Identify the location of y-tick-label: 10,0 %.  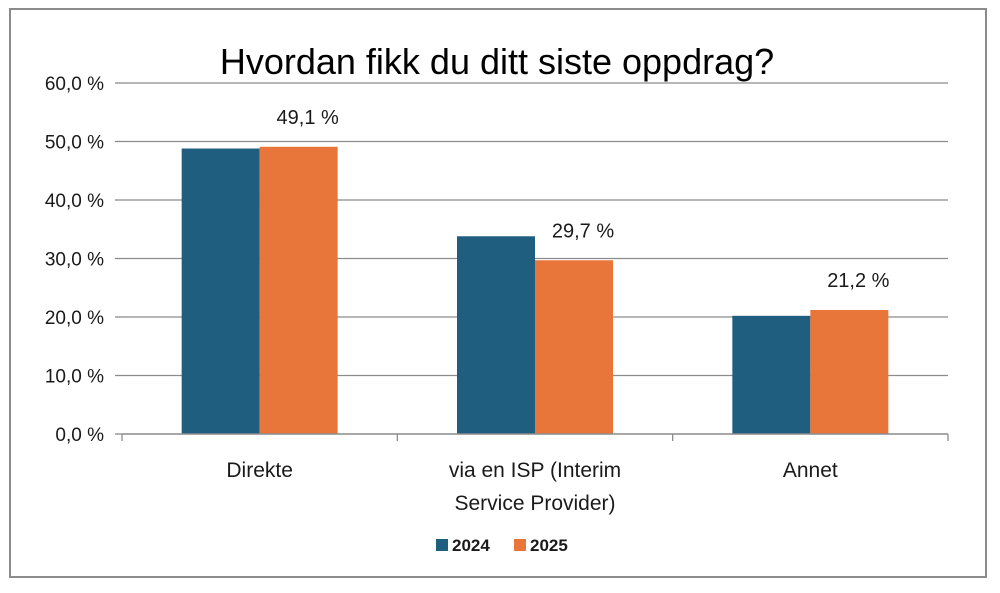
(74, 377).